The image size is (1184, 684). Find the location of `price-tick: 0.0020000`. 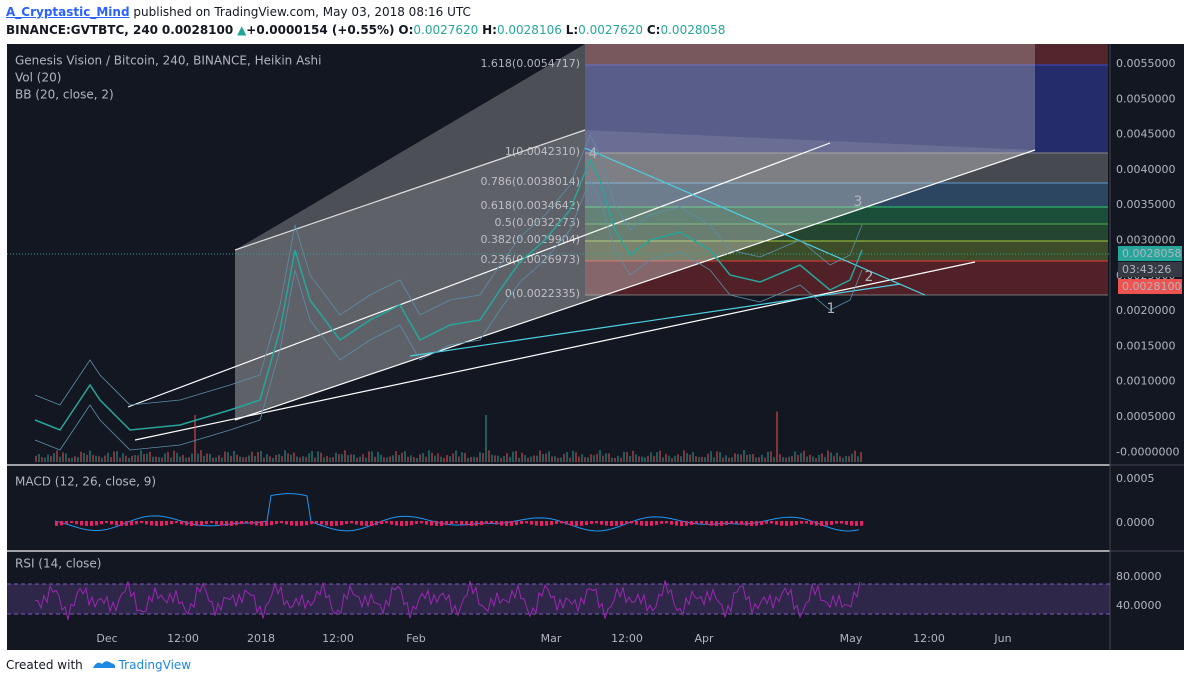

price-tick: 0.0020000 is located at coordinates (1146, 310).